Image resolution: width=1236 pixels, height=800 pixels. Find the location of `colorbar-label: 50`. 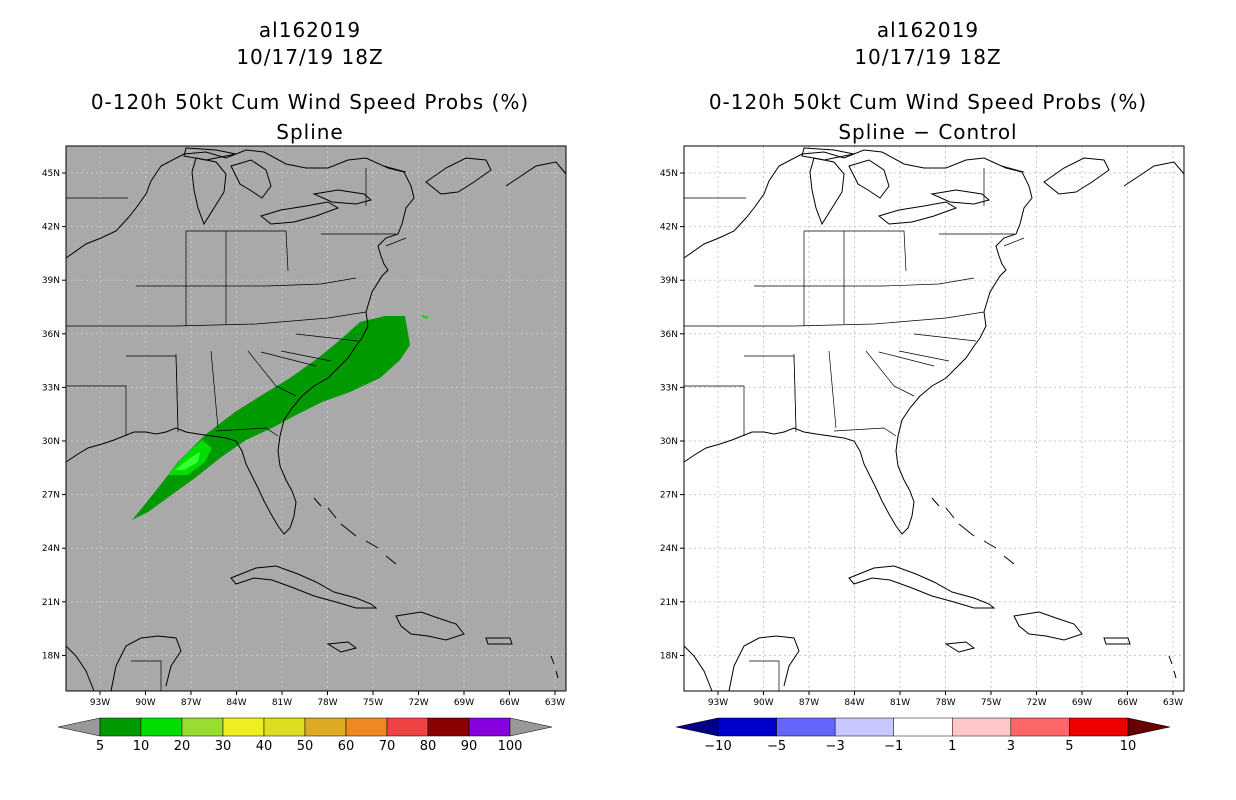

colorbar-label: 50 is located at coordinates (305, 746).